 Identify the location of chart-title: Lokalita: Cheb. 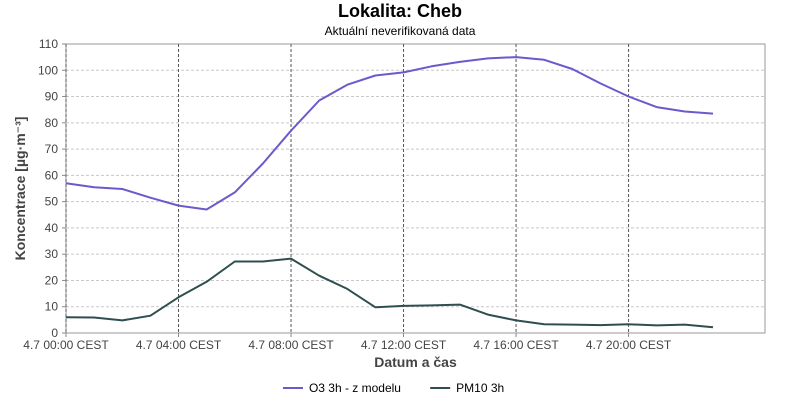
(399, 11).